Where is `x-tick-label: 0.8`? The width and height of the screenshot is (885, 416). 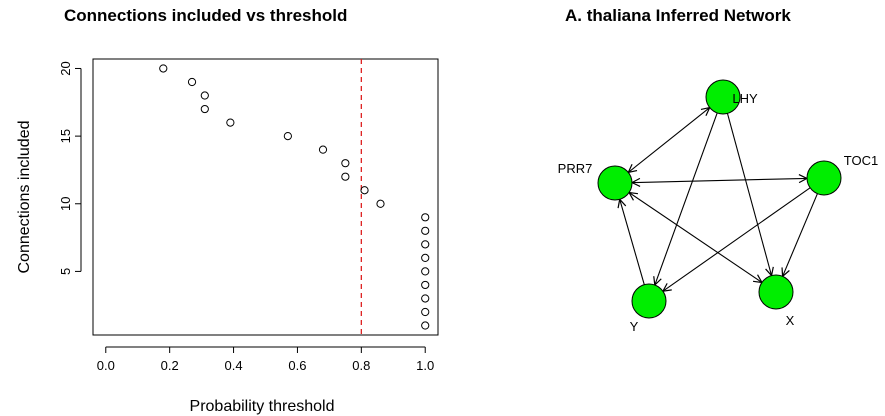 x-tick-label: 0.8 is located at coordinates (361, 365).